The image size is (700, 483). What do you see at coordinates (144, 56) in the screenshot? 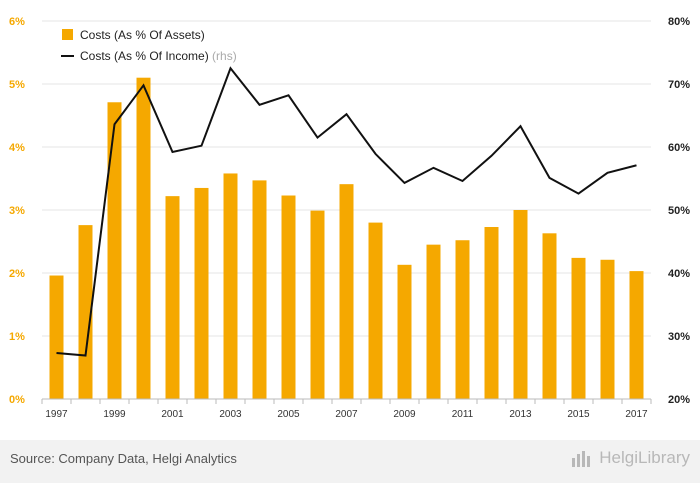
I see `legend-label-line-name: Costs (As % Of Income)` at bounding box center [144, 56].